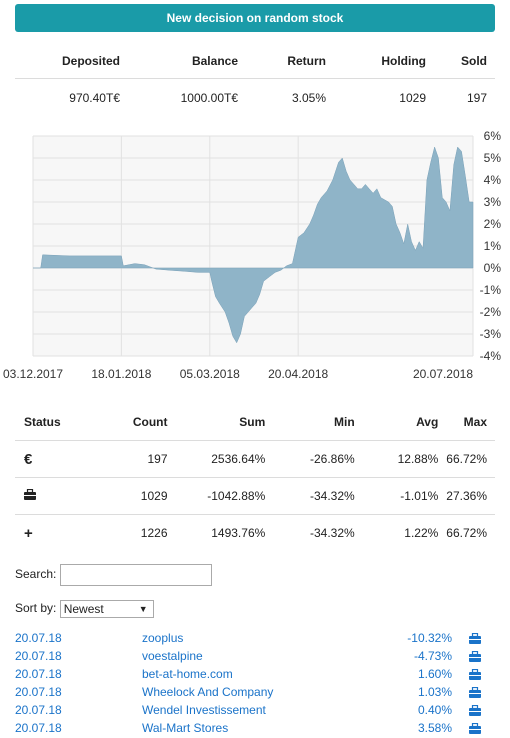  Describe the element at coordinates (154, 533) in the screenshot. I see `count-cell: 1226` at that location.